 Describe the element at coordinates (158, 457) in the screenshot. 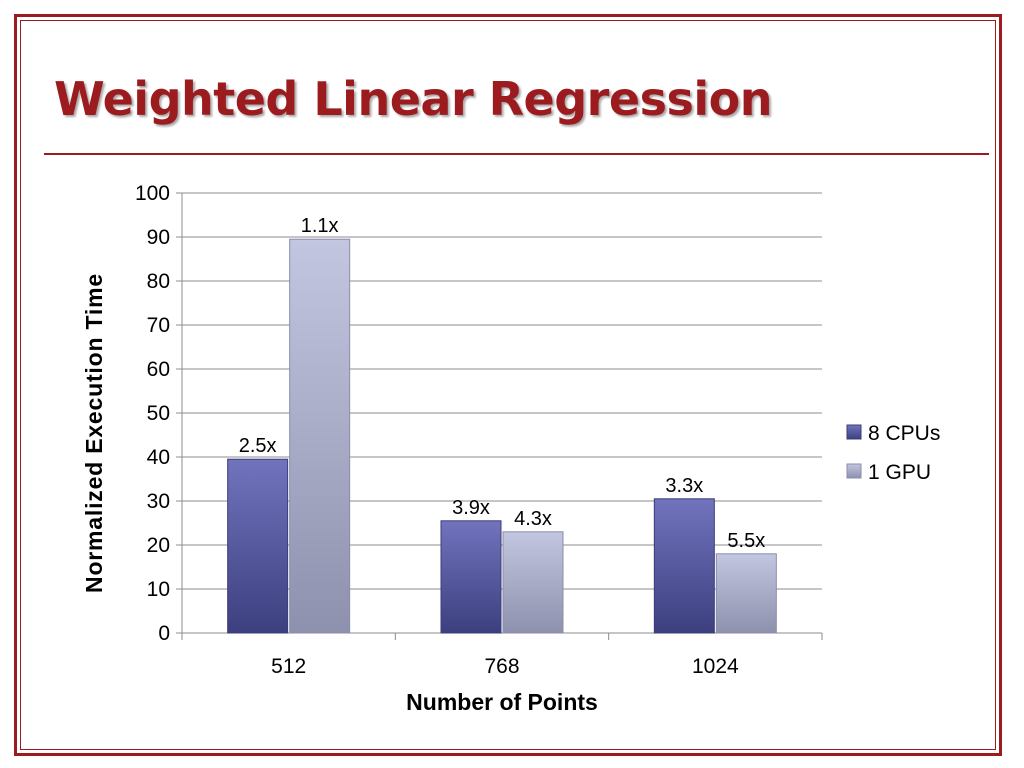

I see `y-tick-label: 40` at that location.